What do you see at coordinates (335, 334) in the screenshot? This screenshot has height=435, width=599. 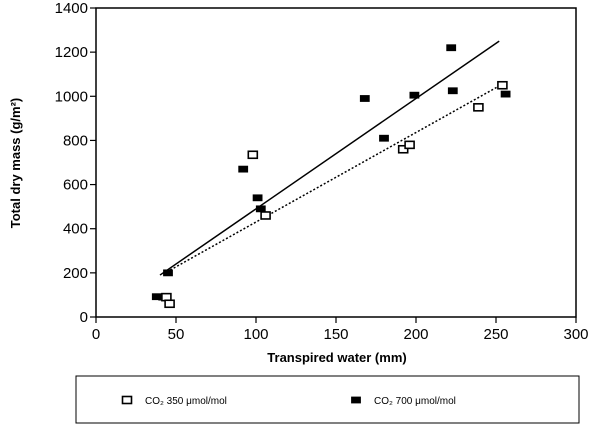 I see `x-tick-label: 150` at bounding box center [335, 334].